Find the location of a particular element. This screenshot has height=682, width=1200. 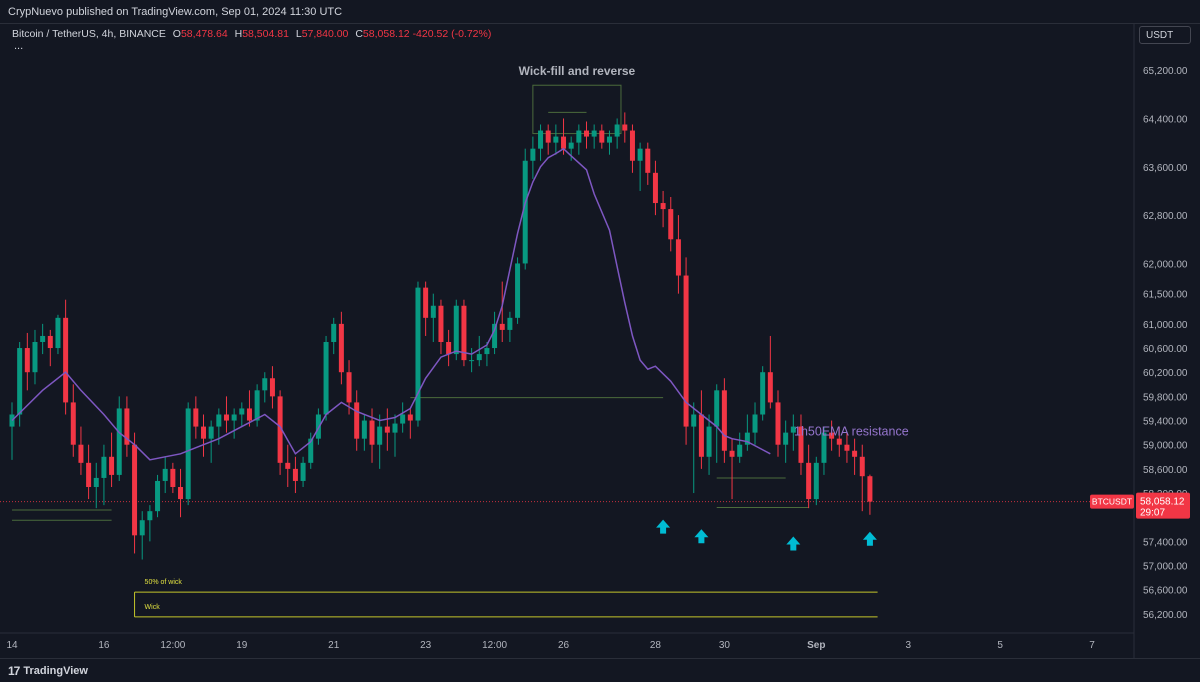

x-tick-label: 23 is located at coordinates (426, 645).